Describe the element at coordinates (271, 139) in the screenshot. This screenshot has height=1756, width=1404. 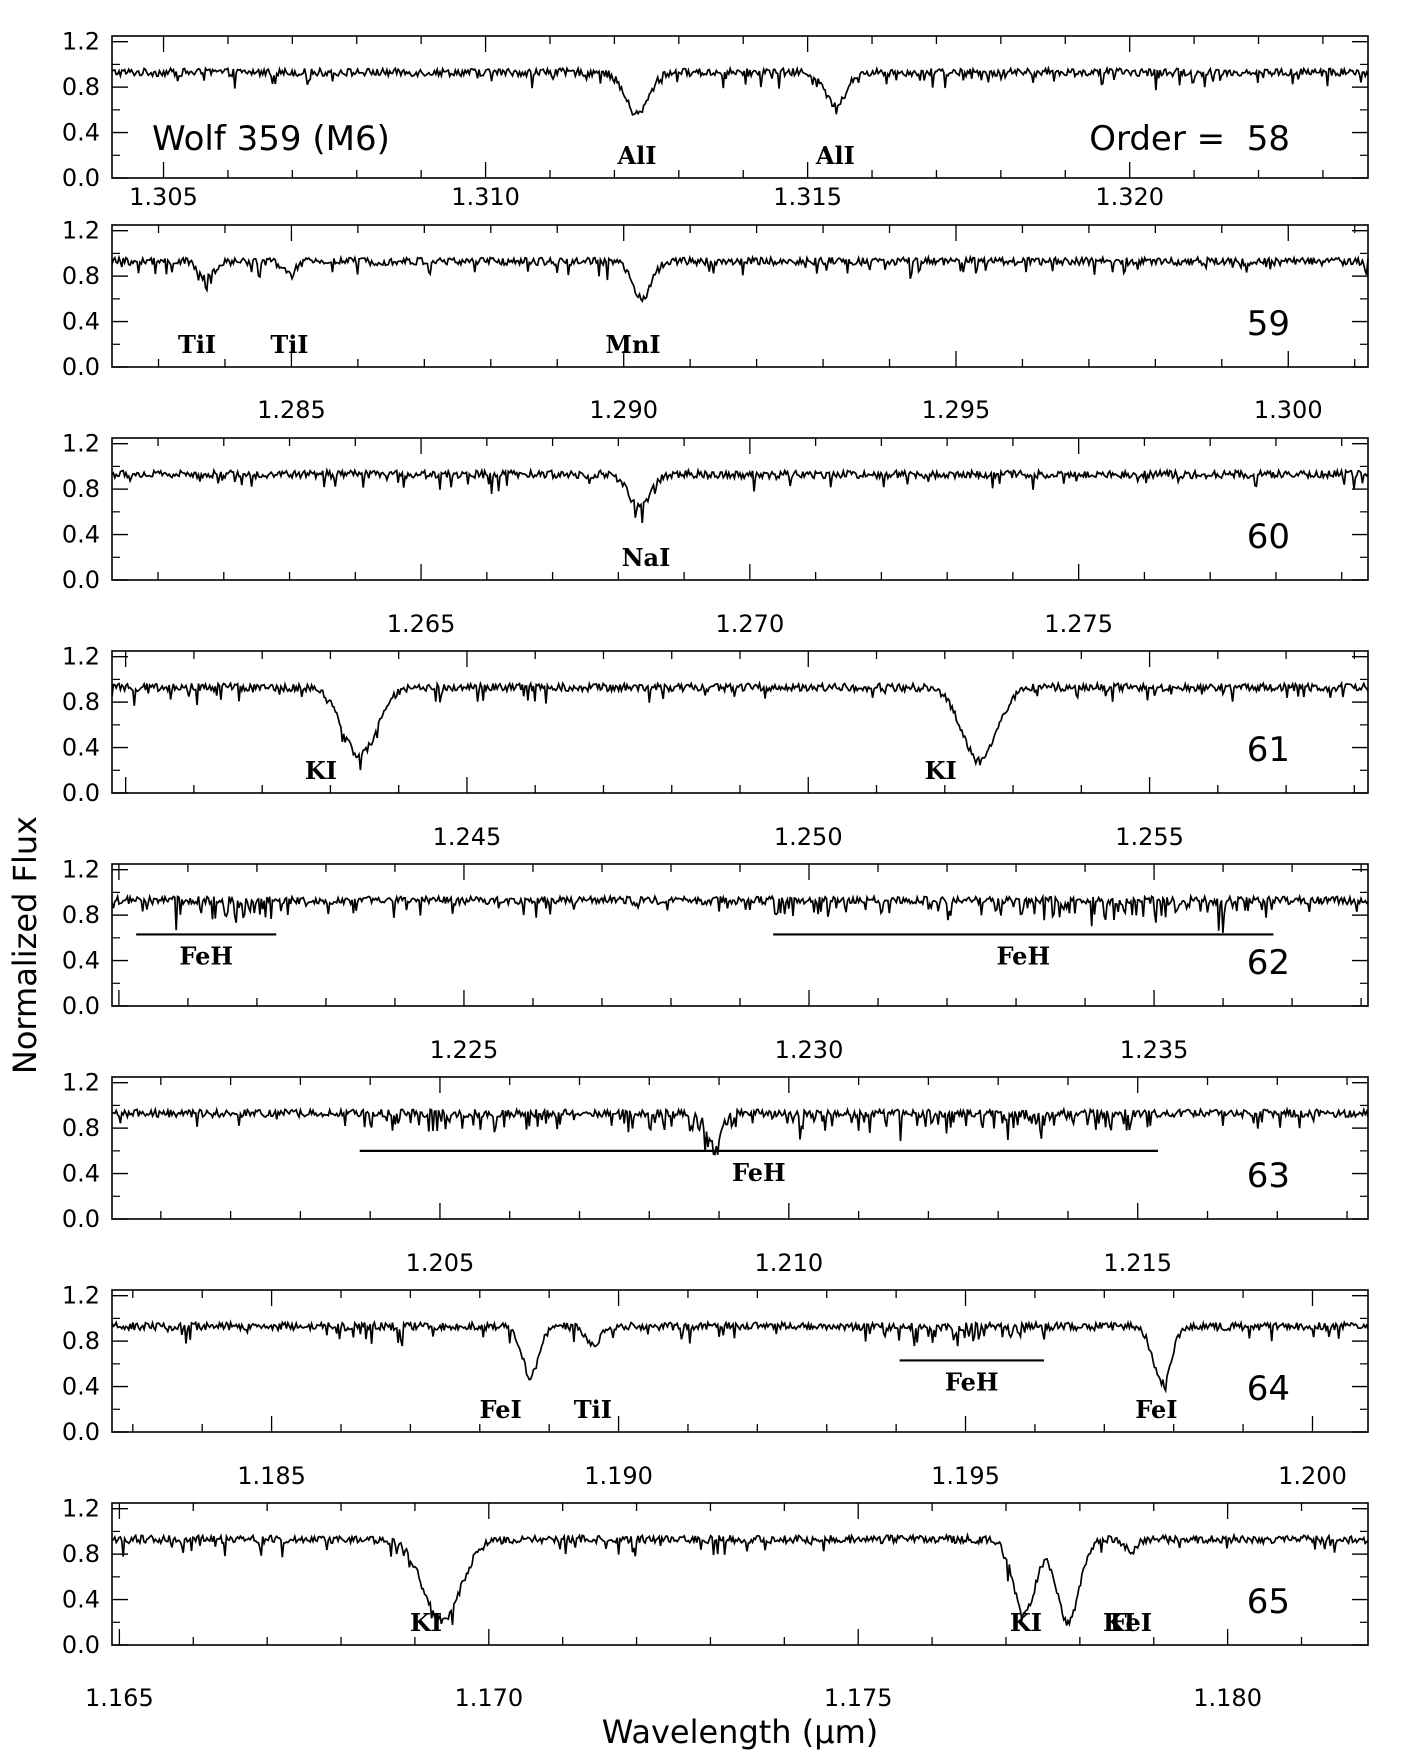
I see `star-label: Wolf 359 (M6)` at that location.